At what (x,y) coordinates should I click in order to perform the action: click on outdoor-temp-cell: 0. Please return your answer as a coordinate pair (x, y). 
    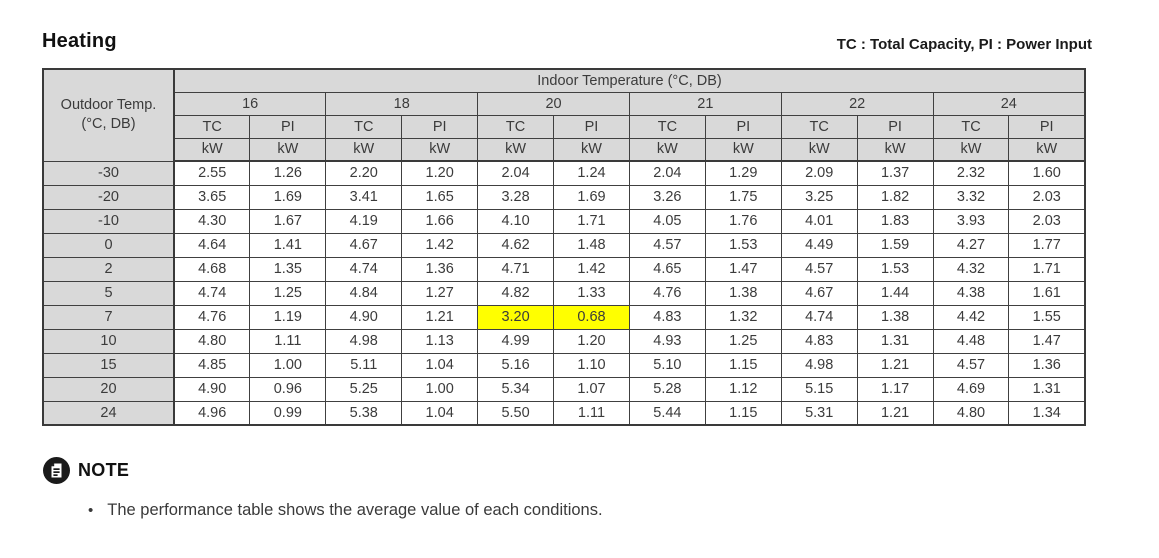
    Looking at the image, I should click on (108, 245).